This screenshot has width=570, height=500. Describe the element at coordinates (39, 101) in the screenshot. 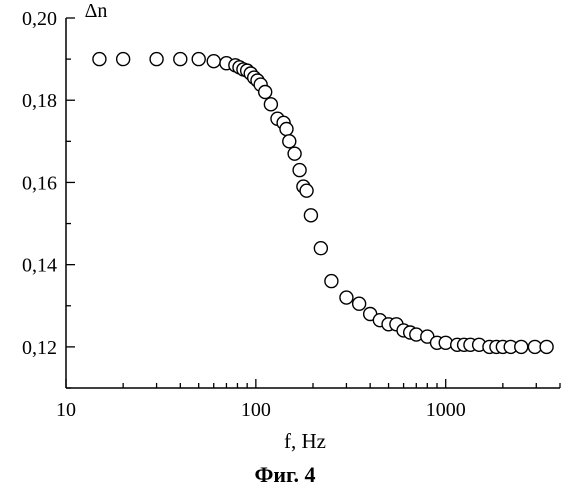

I see `y-tick-label: 0,18` at that location.